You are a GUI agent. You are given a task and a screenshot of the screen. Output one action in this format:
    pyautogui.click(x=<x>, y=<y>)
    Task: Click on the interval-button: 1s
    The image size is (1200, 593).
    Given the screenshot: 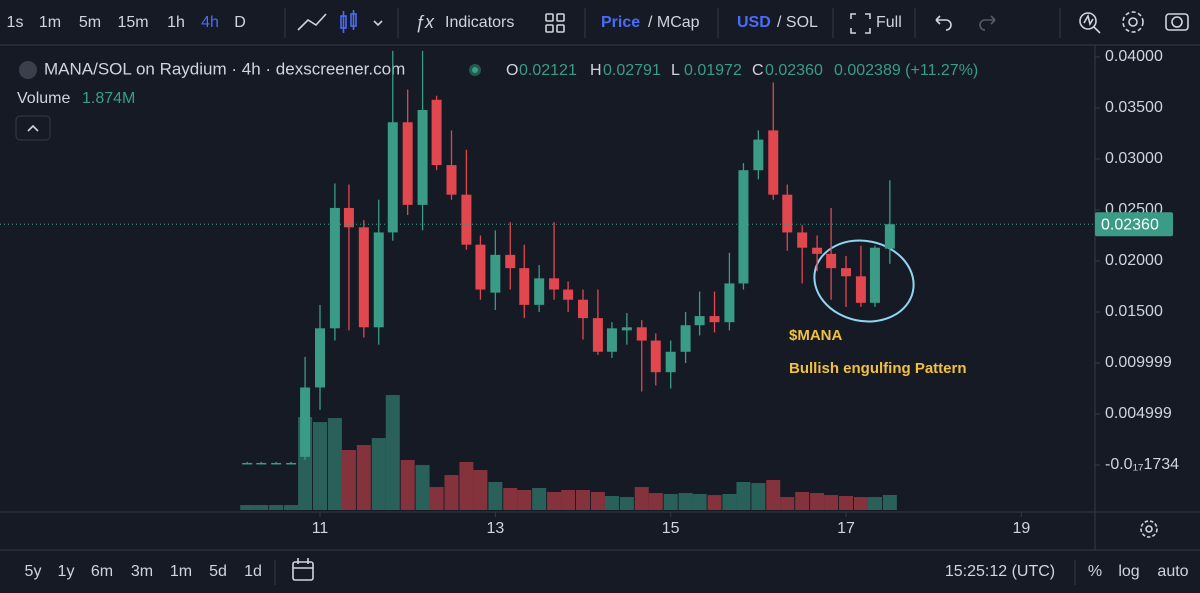 What is the action you would take?
    pyautogui.click(x=15, y=22)
    